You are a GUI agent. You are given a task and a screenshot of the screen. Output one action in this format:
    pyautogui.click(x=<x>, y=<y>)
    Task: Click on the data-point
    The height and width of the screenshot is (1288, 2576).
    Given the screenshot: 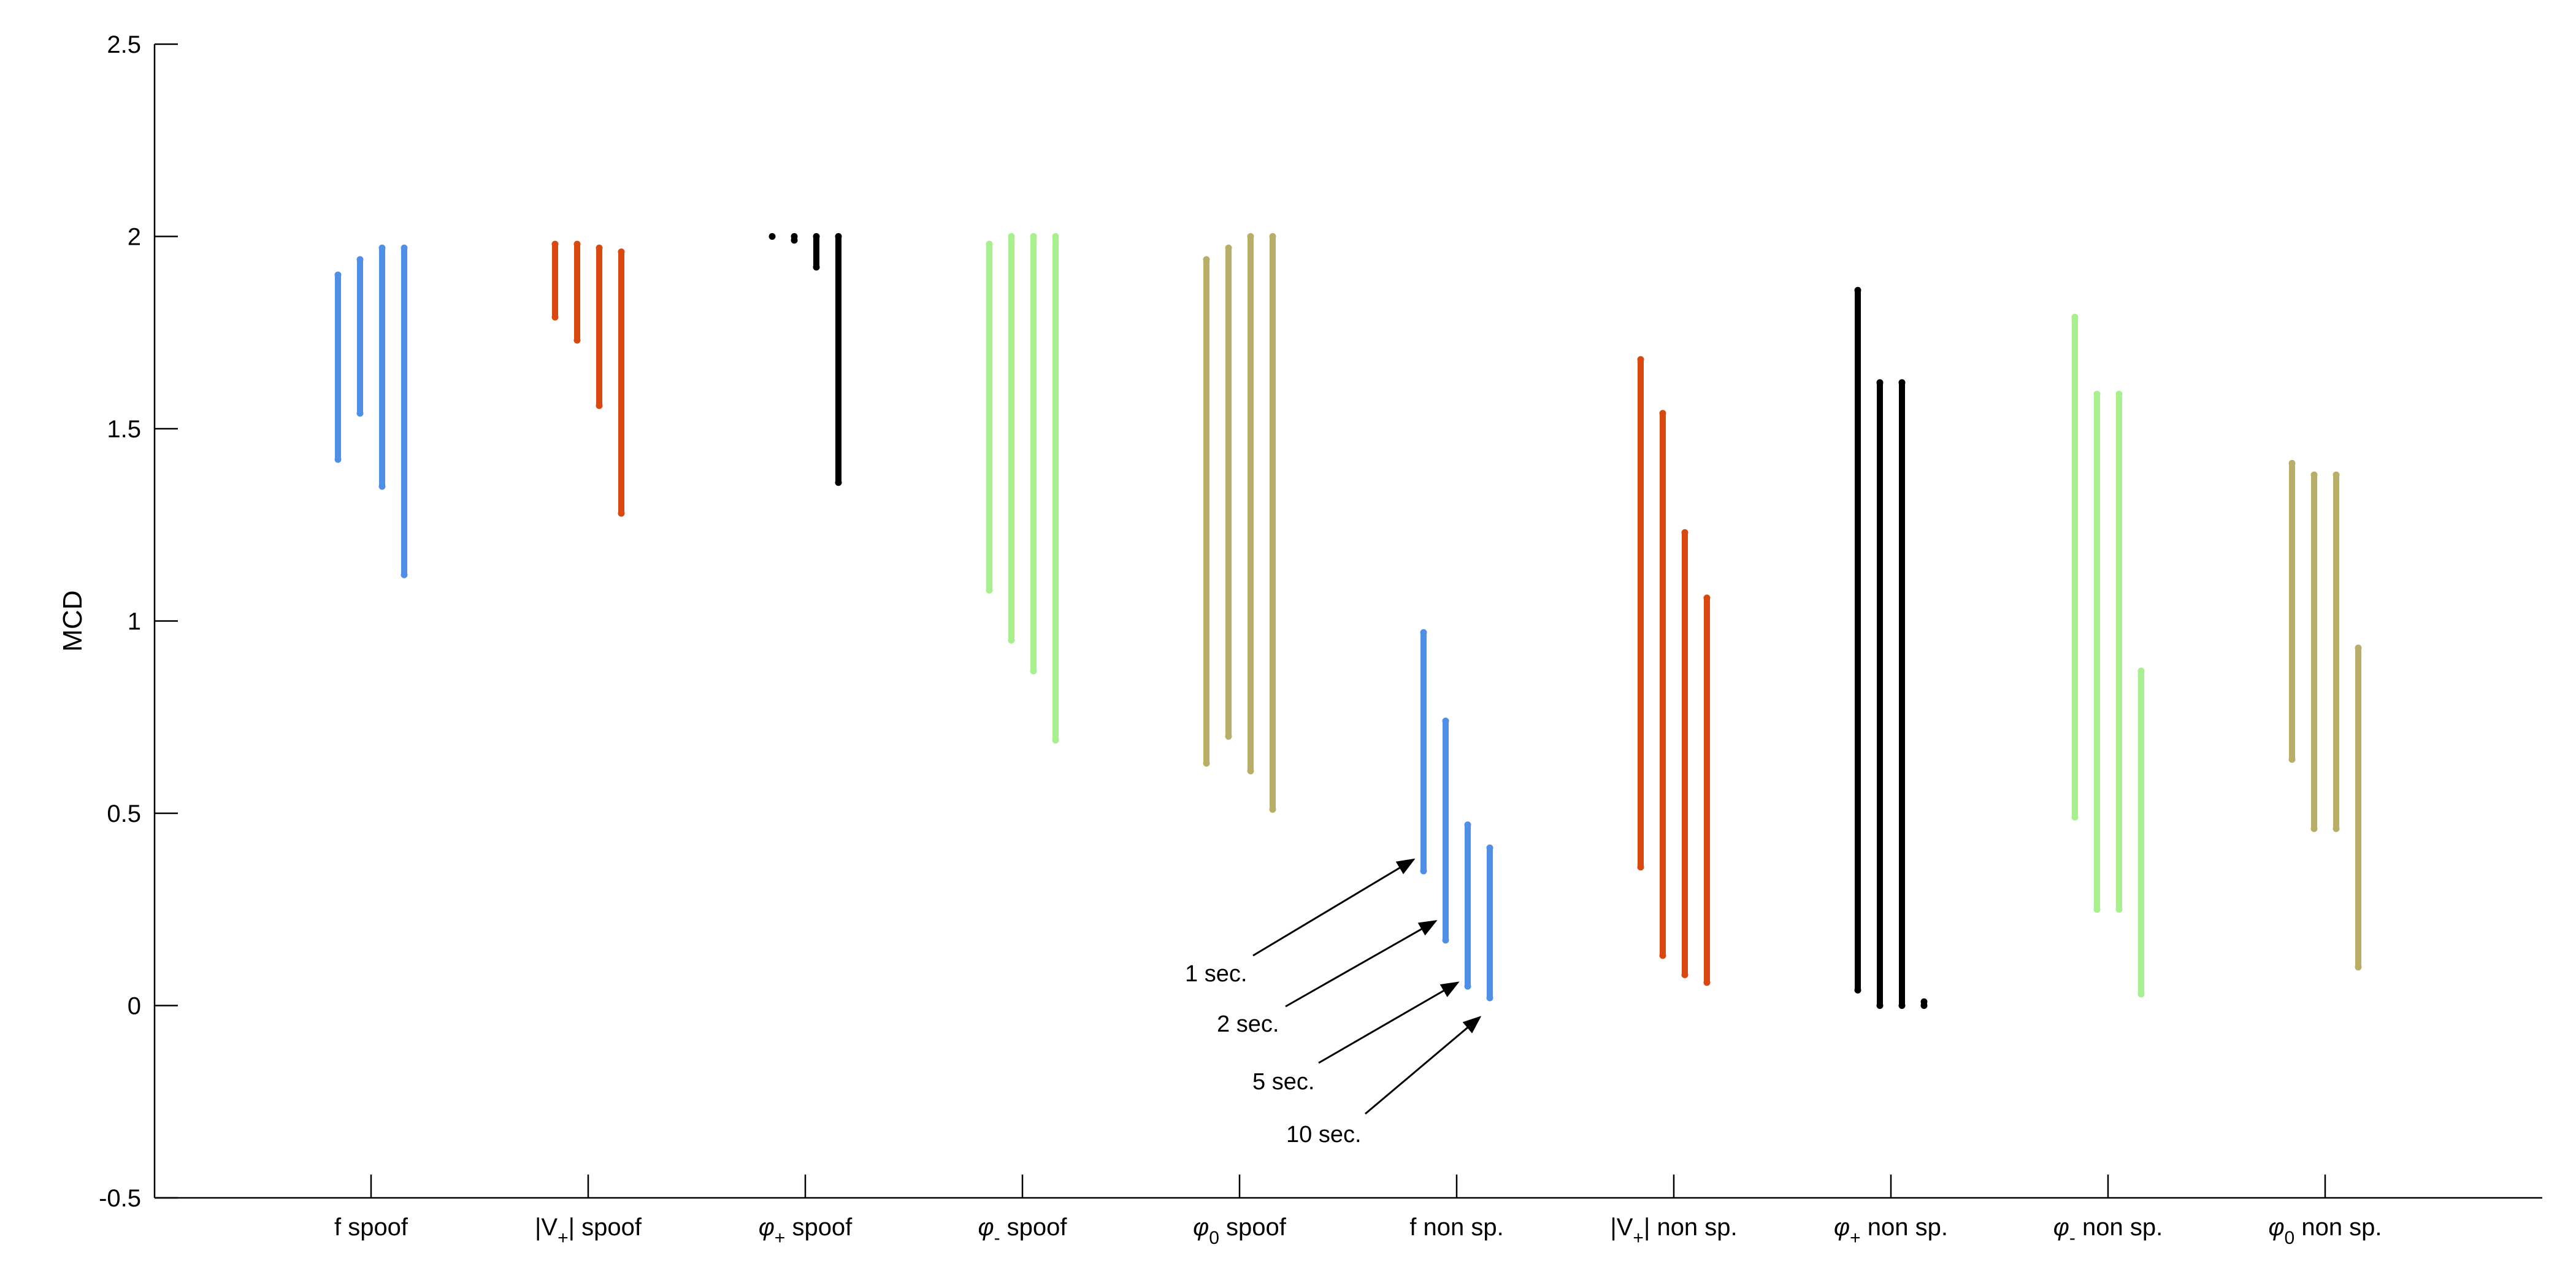 What is the action you would take?
    pyautogui.click(x=772, y=236)
    